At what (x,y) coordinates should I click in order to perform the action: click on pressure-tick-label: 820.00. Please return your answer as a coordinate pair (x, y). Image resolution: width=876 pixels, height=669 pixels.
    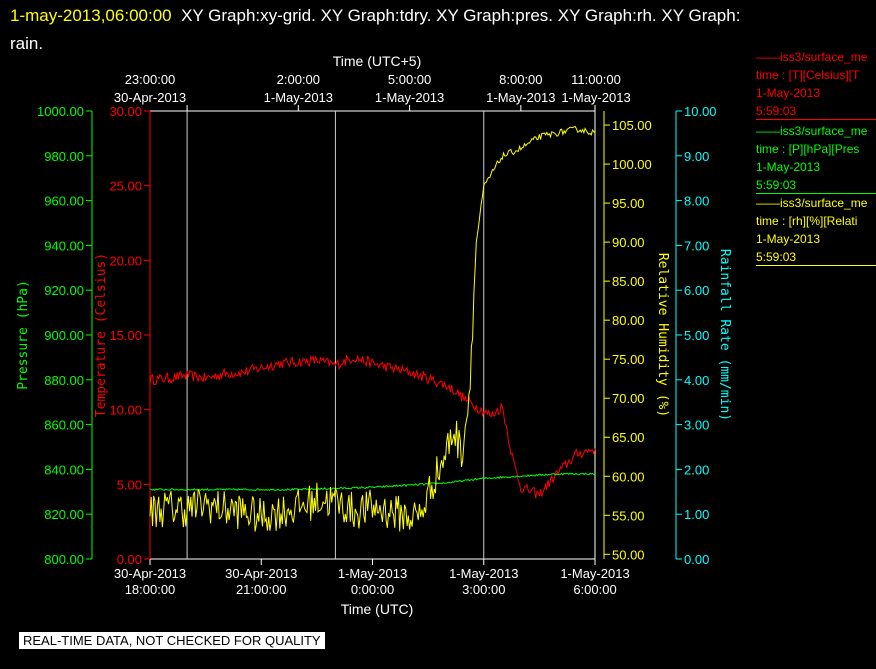
    Looking at the image, I should click on (64, 514).